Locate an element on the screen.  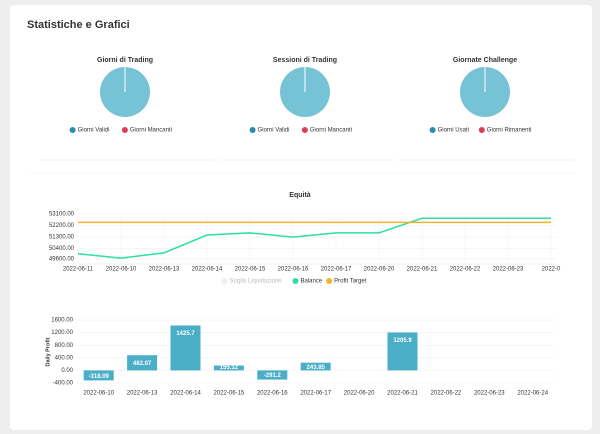
data-label: -291.2 is located at coordinates (273, 376).